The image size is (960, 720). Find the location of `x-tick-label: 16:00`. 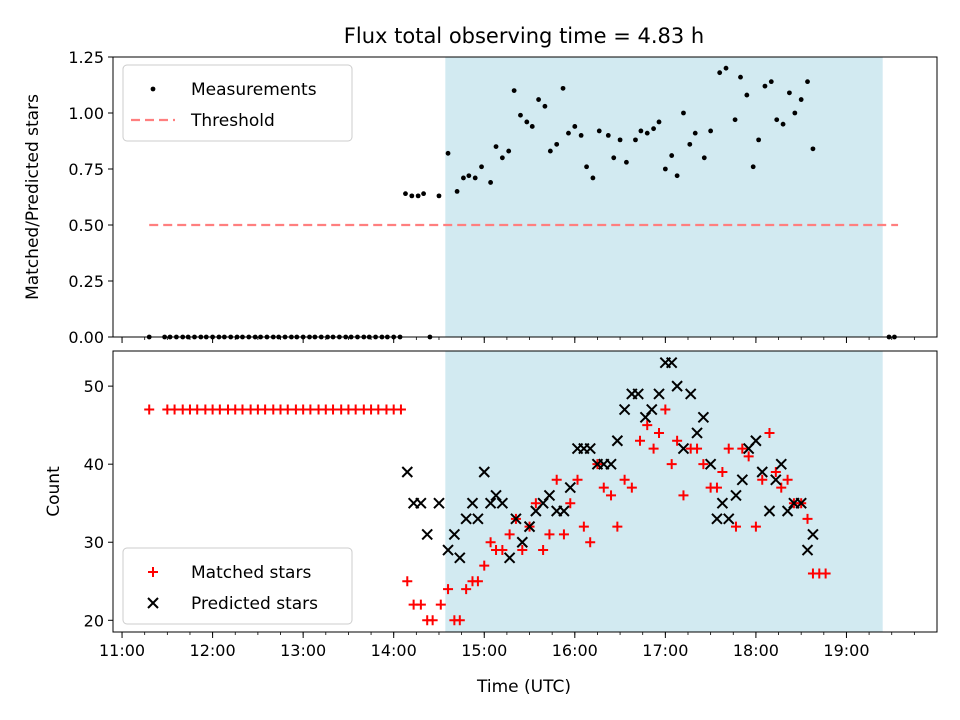

x-tick-label: 16:00 is located at coordinates (575, 650).